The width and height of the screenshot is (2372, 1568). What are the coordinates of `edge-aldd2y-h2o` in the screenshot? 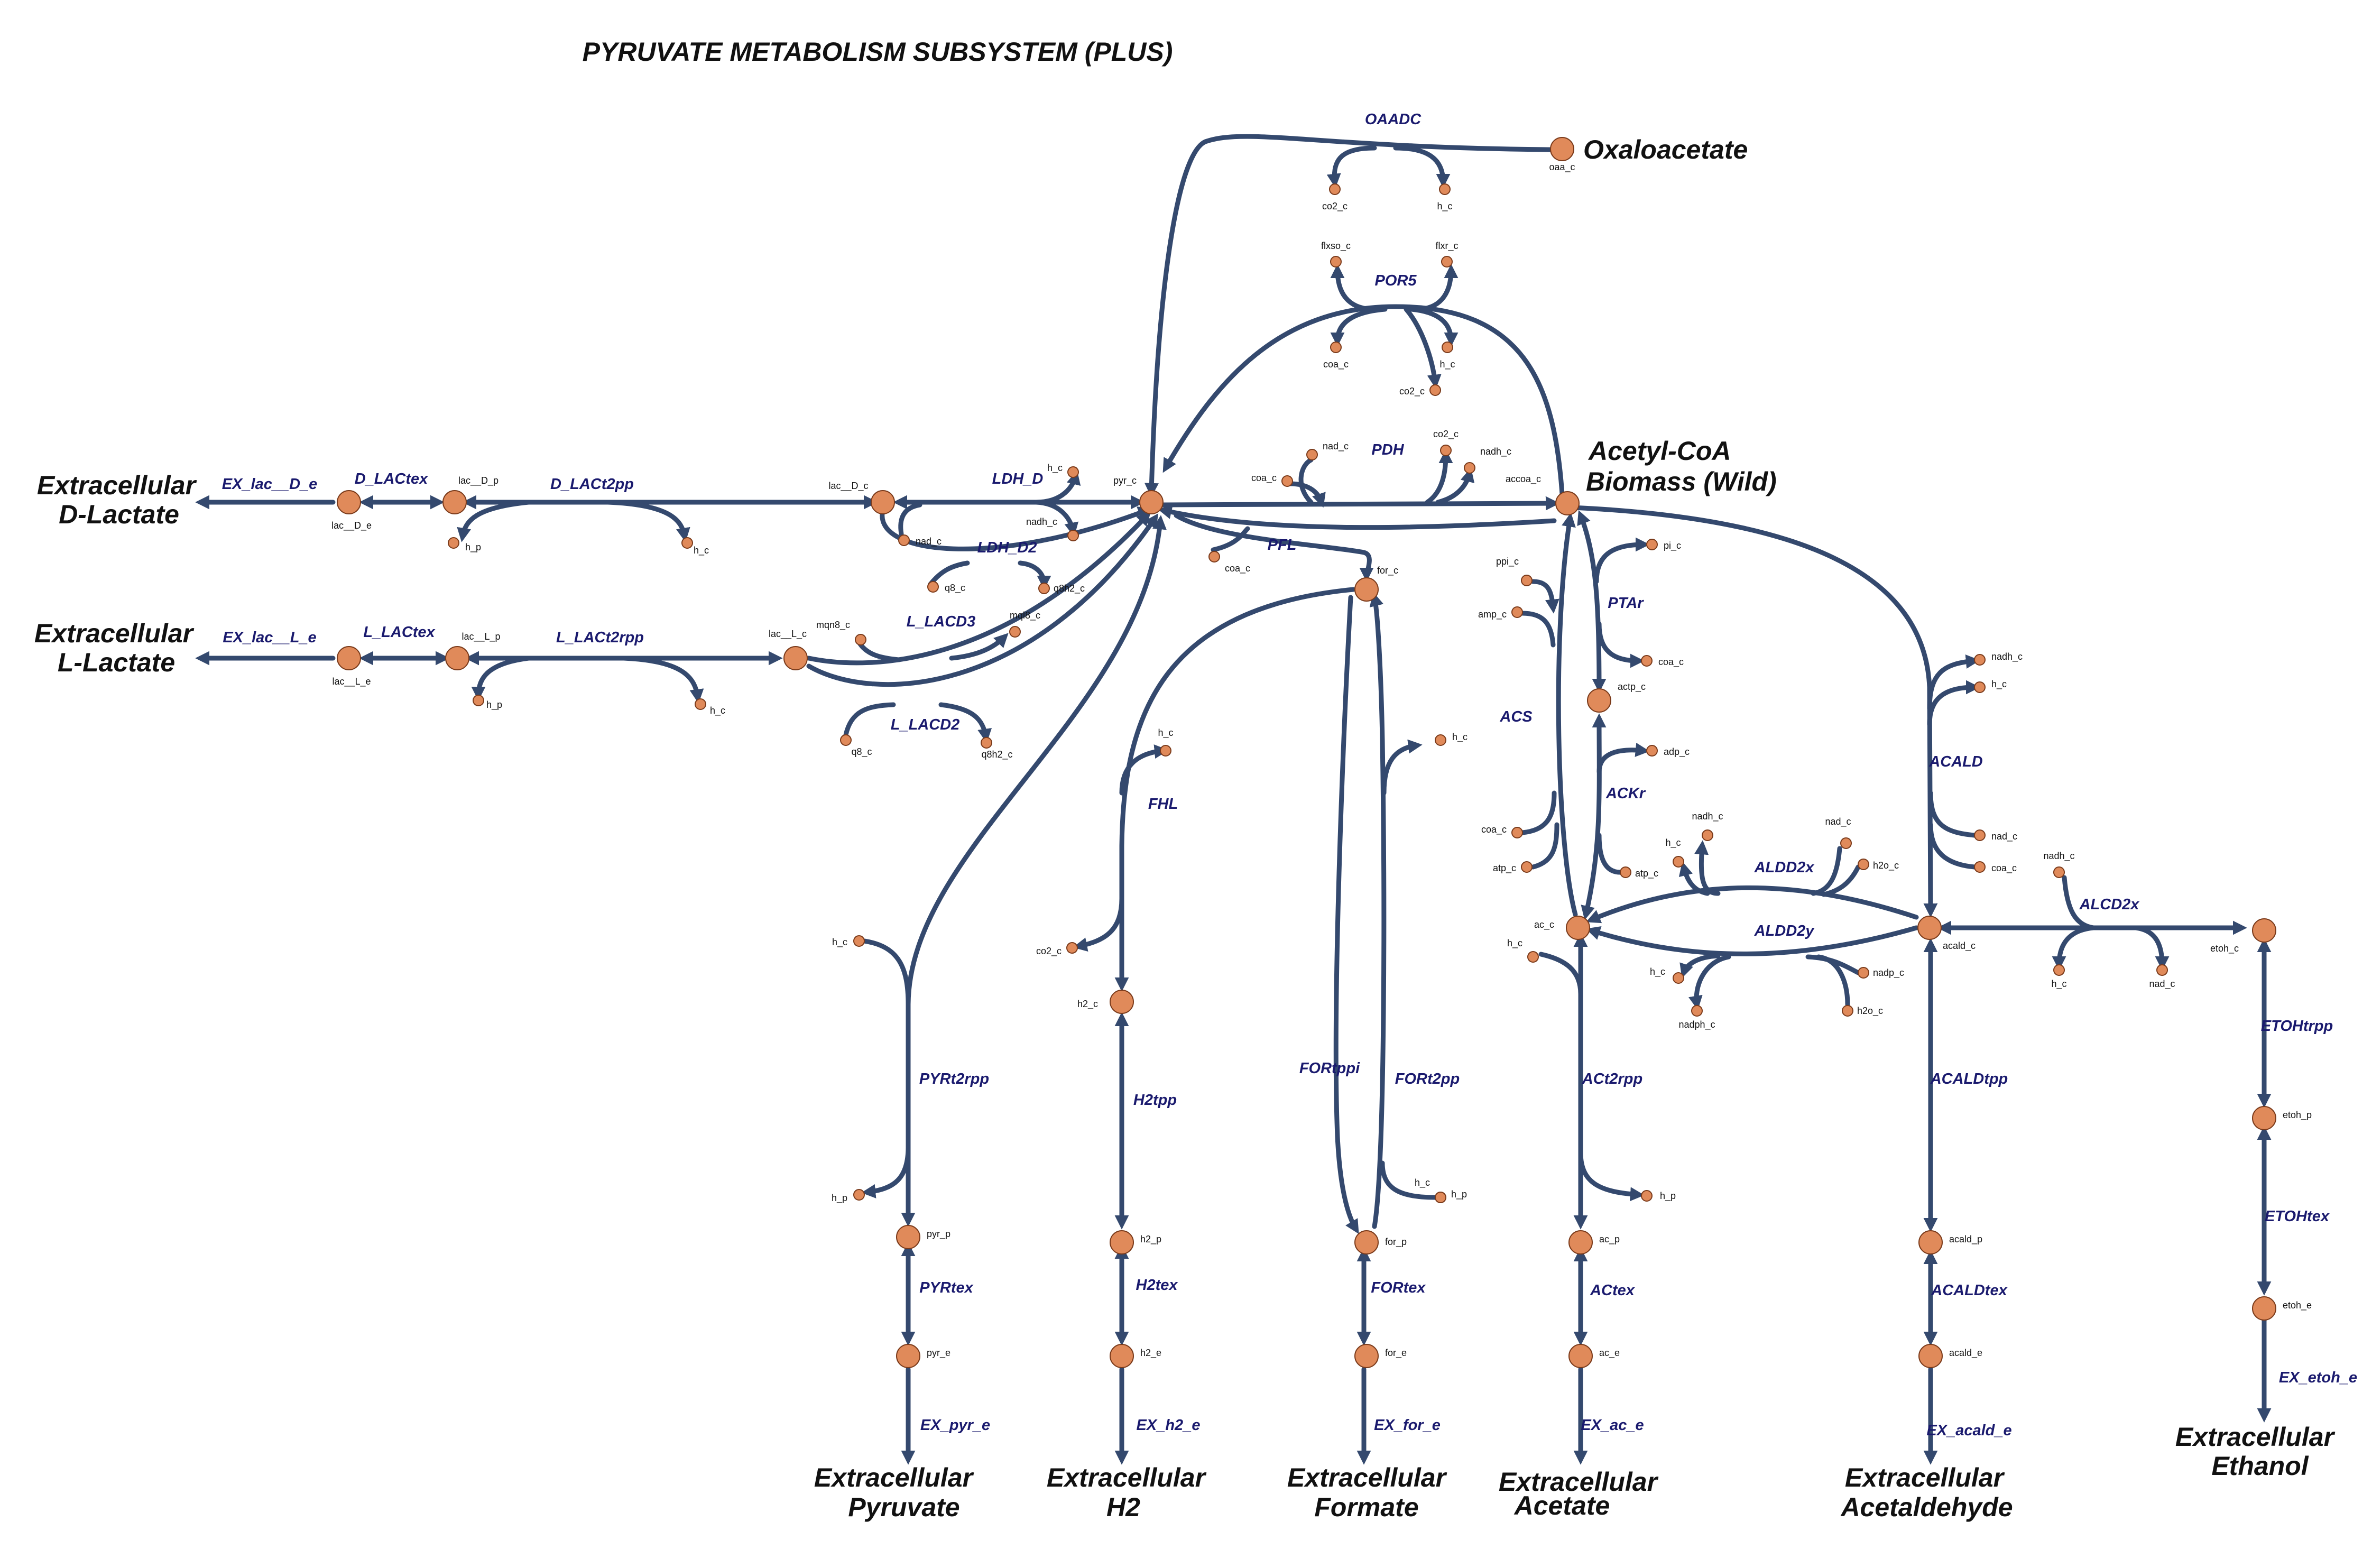 It's located at (1833, 980).